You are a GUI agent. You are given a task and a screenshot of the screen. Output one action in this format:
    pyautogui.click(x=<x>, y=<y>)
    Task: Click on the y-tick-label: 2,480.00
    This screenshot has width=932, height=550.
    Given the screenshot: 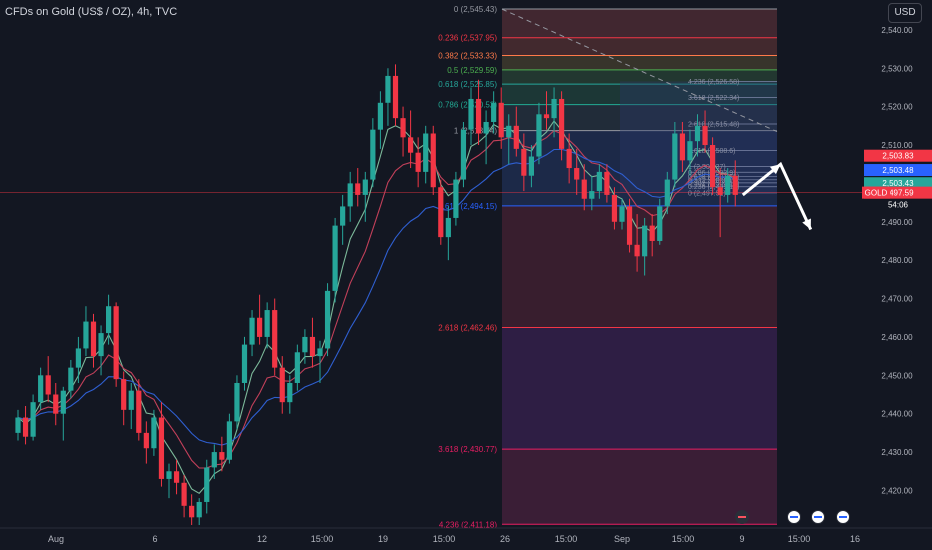 What is the action you would take?
    pyautogui.click(x=897, y=260)
    